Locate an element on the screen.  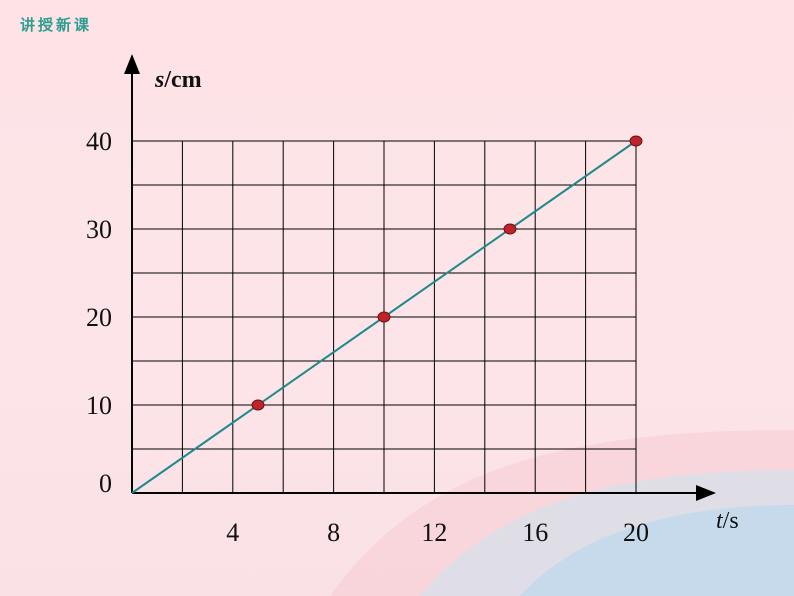
y-tick-label: 0 is located at coordinates (105, 483).